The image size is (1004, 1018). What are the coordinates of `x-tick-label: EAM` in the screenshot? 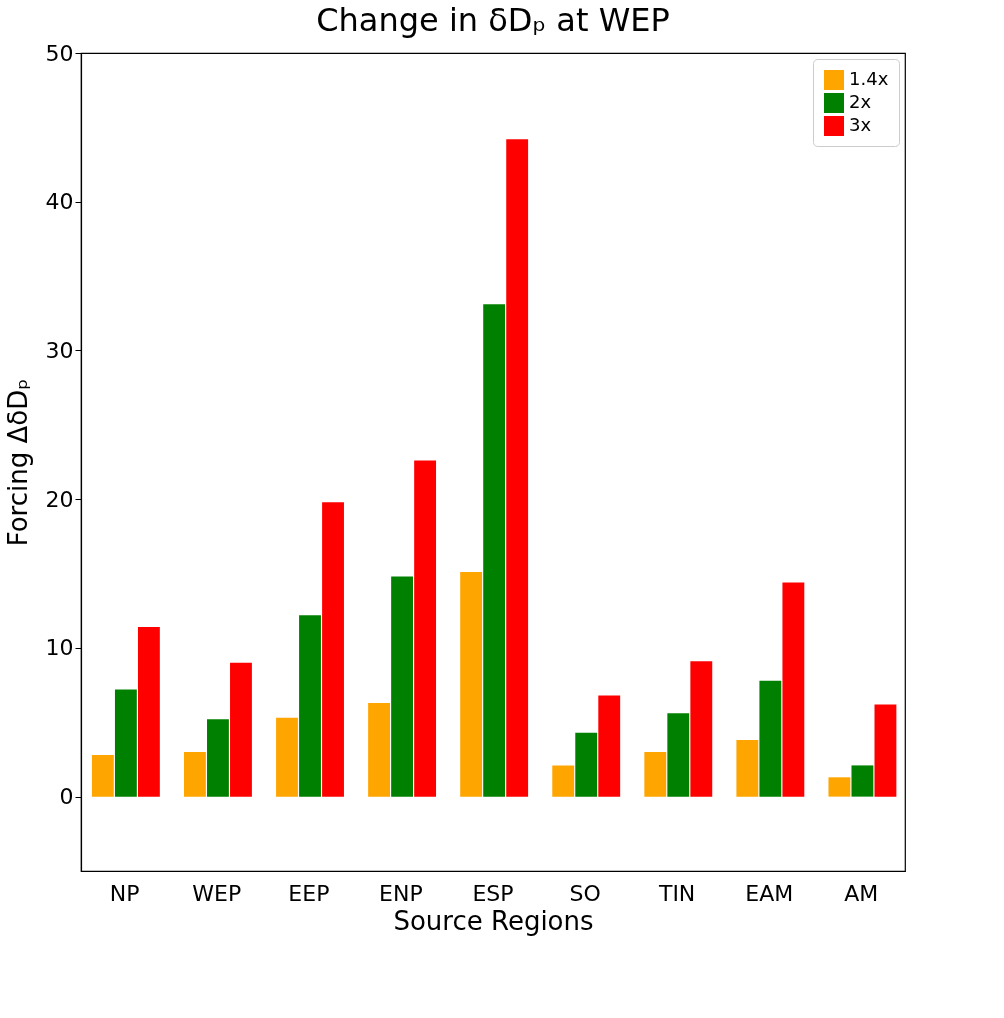 It's located at (769, 893).